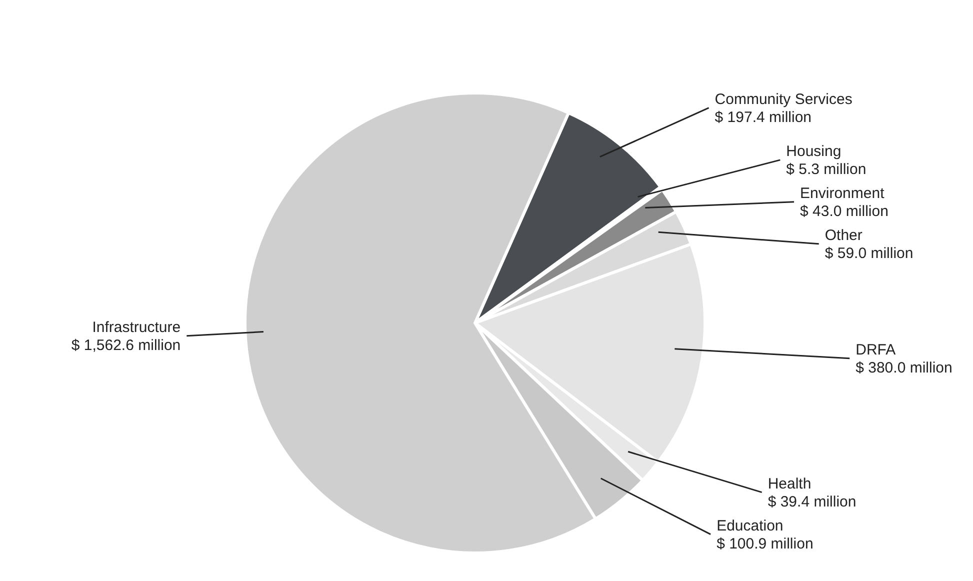  I want to click on slice-label: Housing, so click(814, 151).